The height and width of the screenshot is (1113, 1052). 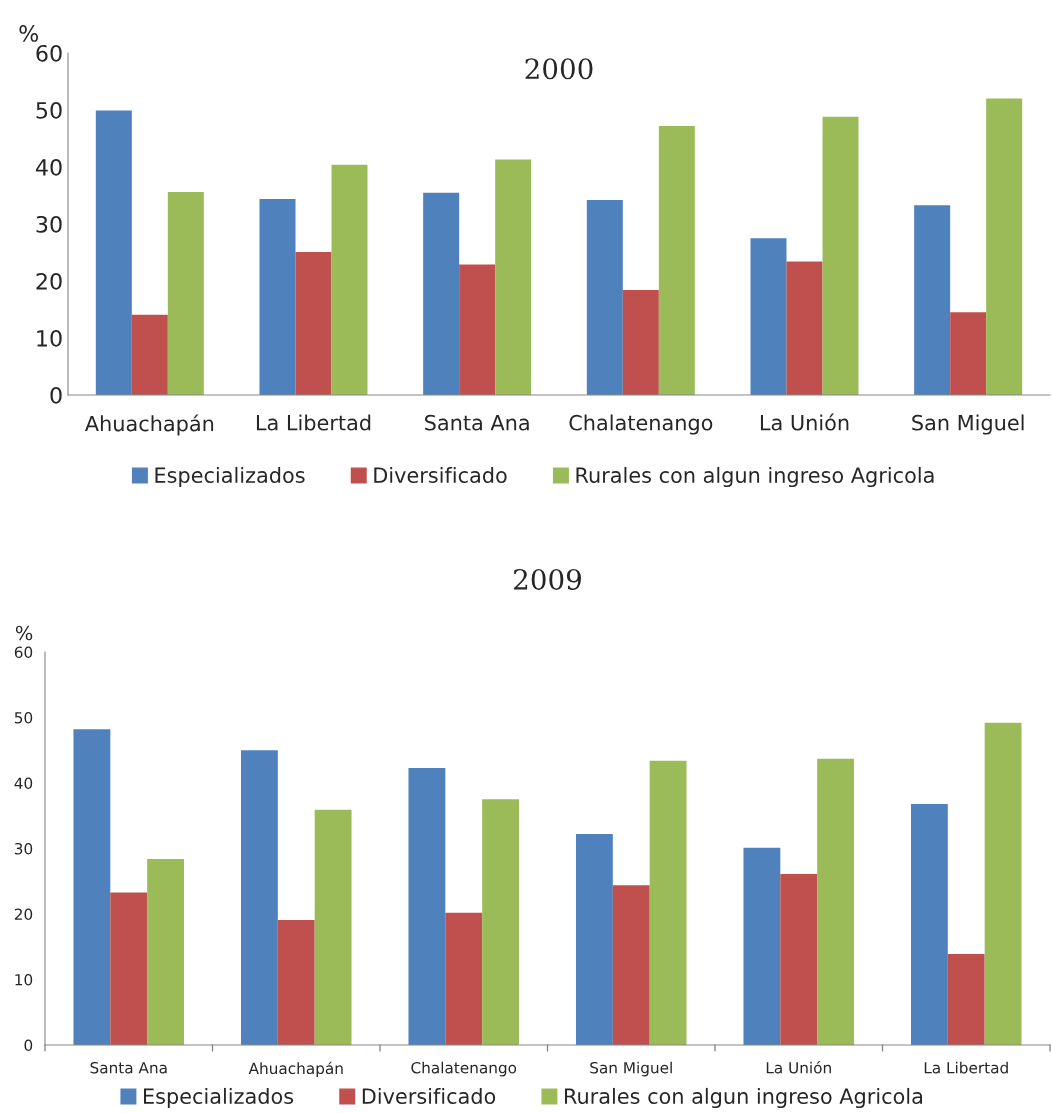 I want to click on chart-title: 2000, so click(x=559, y=69).